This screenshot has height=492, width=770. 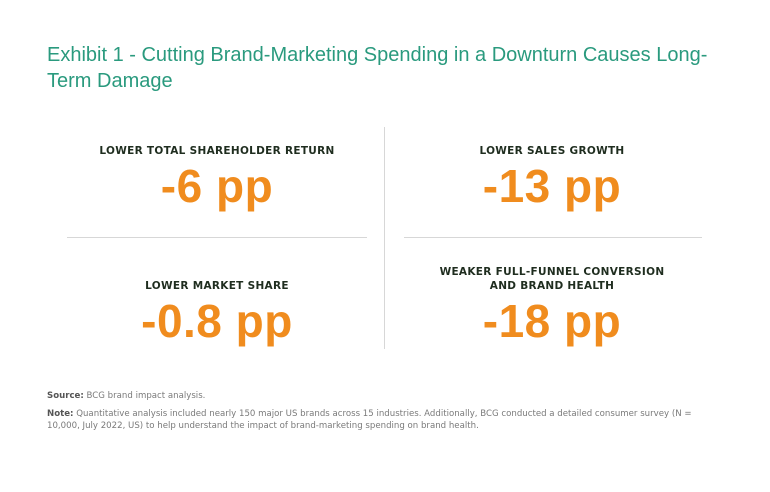 I want to click on horizontal-divider-right, so click(x=553, y=237).